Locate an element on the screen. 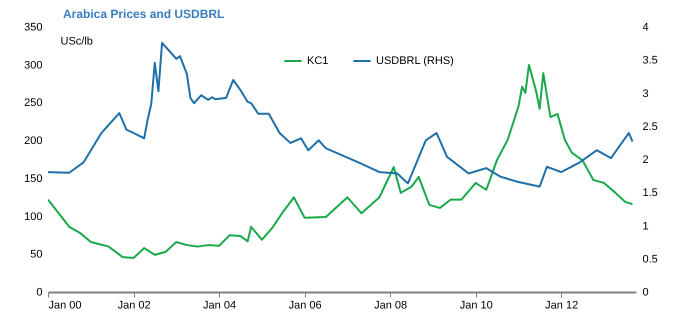  x-tick-label: Jan 06 is located at coordinates (305, 306).